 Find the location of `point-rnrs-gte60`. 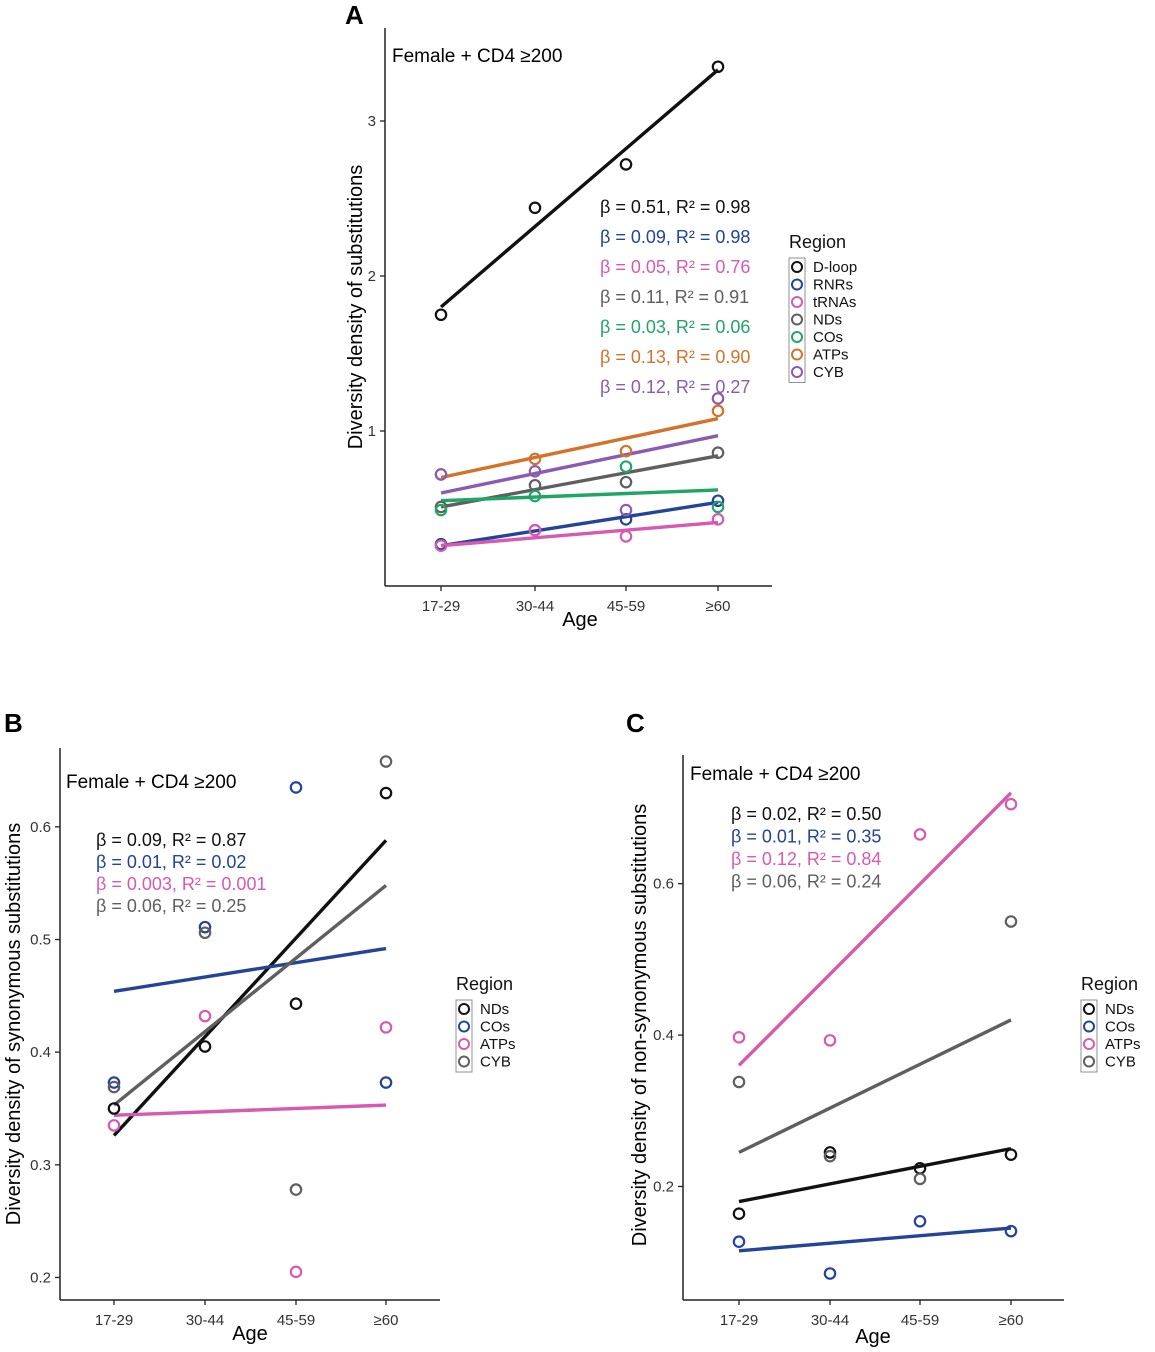

point-rnrs-gte60 is located at coordinates (718, 501).